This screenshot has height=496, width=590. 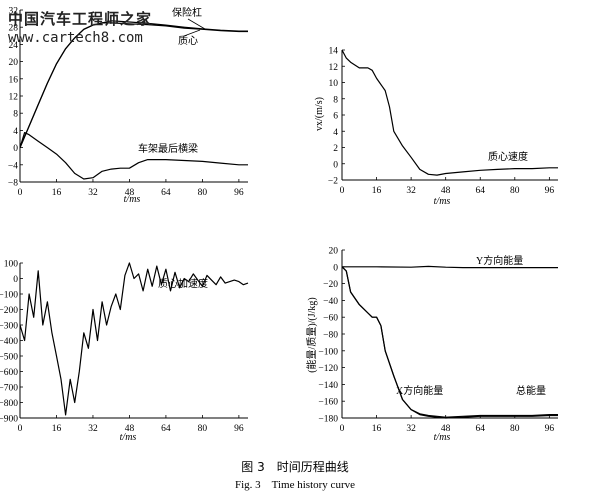 What do you see at coordinates (187, 12) in the screenshot?
I see `series-annotation: 保险杠` at bounding box center [187, 12].